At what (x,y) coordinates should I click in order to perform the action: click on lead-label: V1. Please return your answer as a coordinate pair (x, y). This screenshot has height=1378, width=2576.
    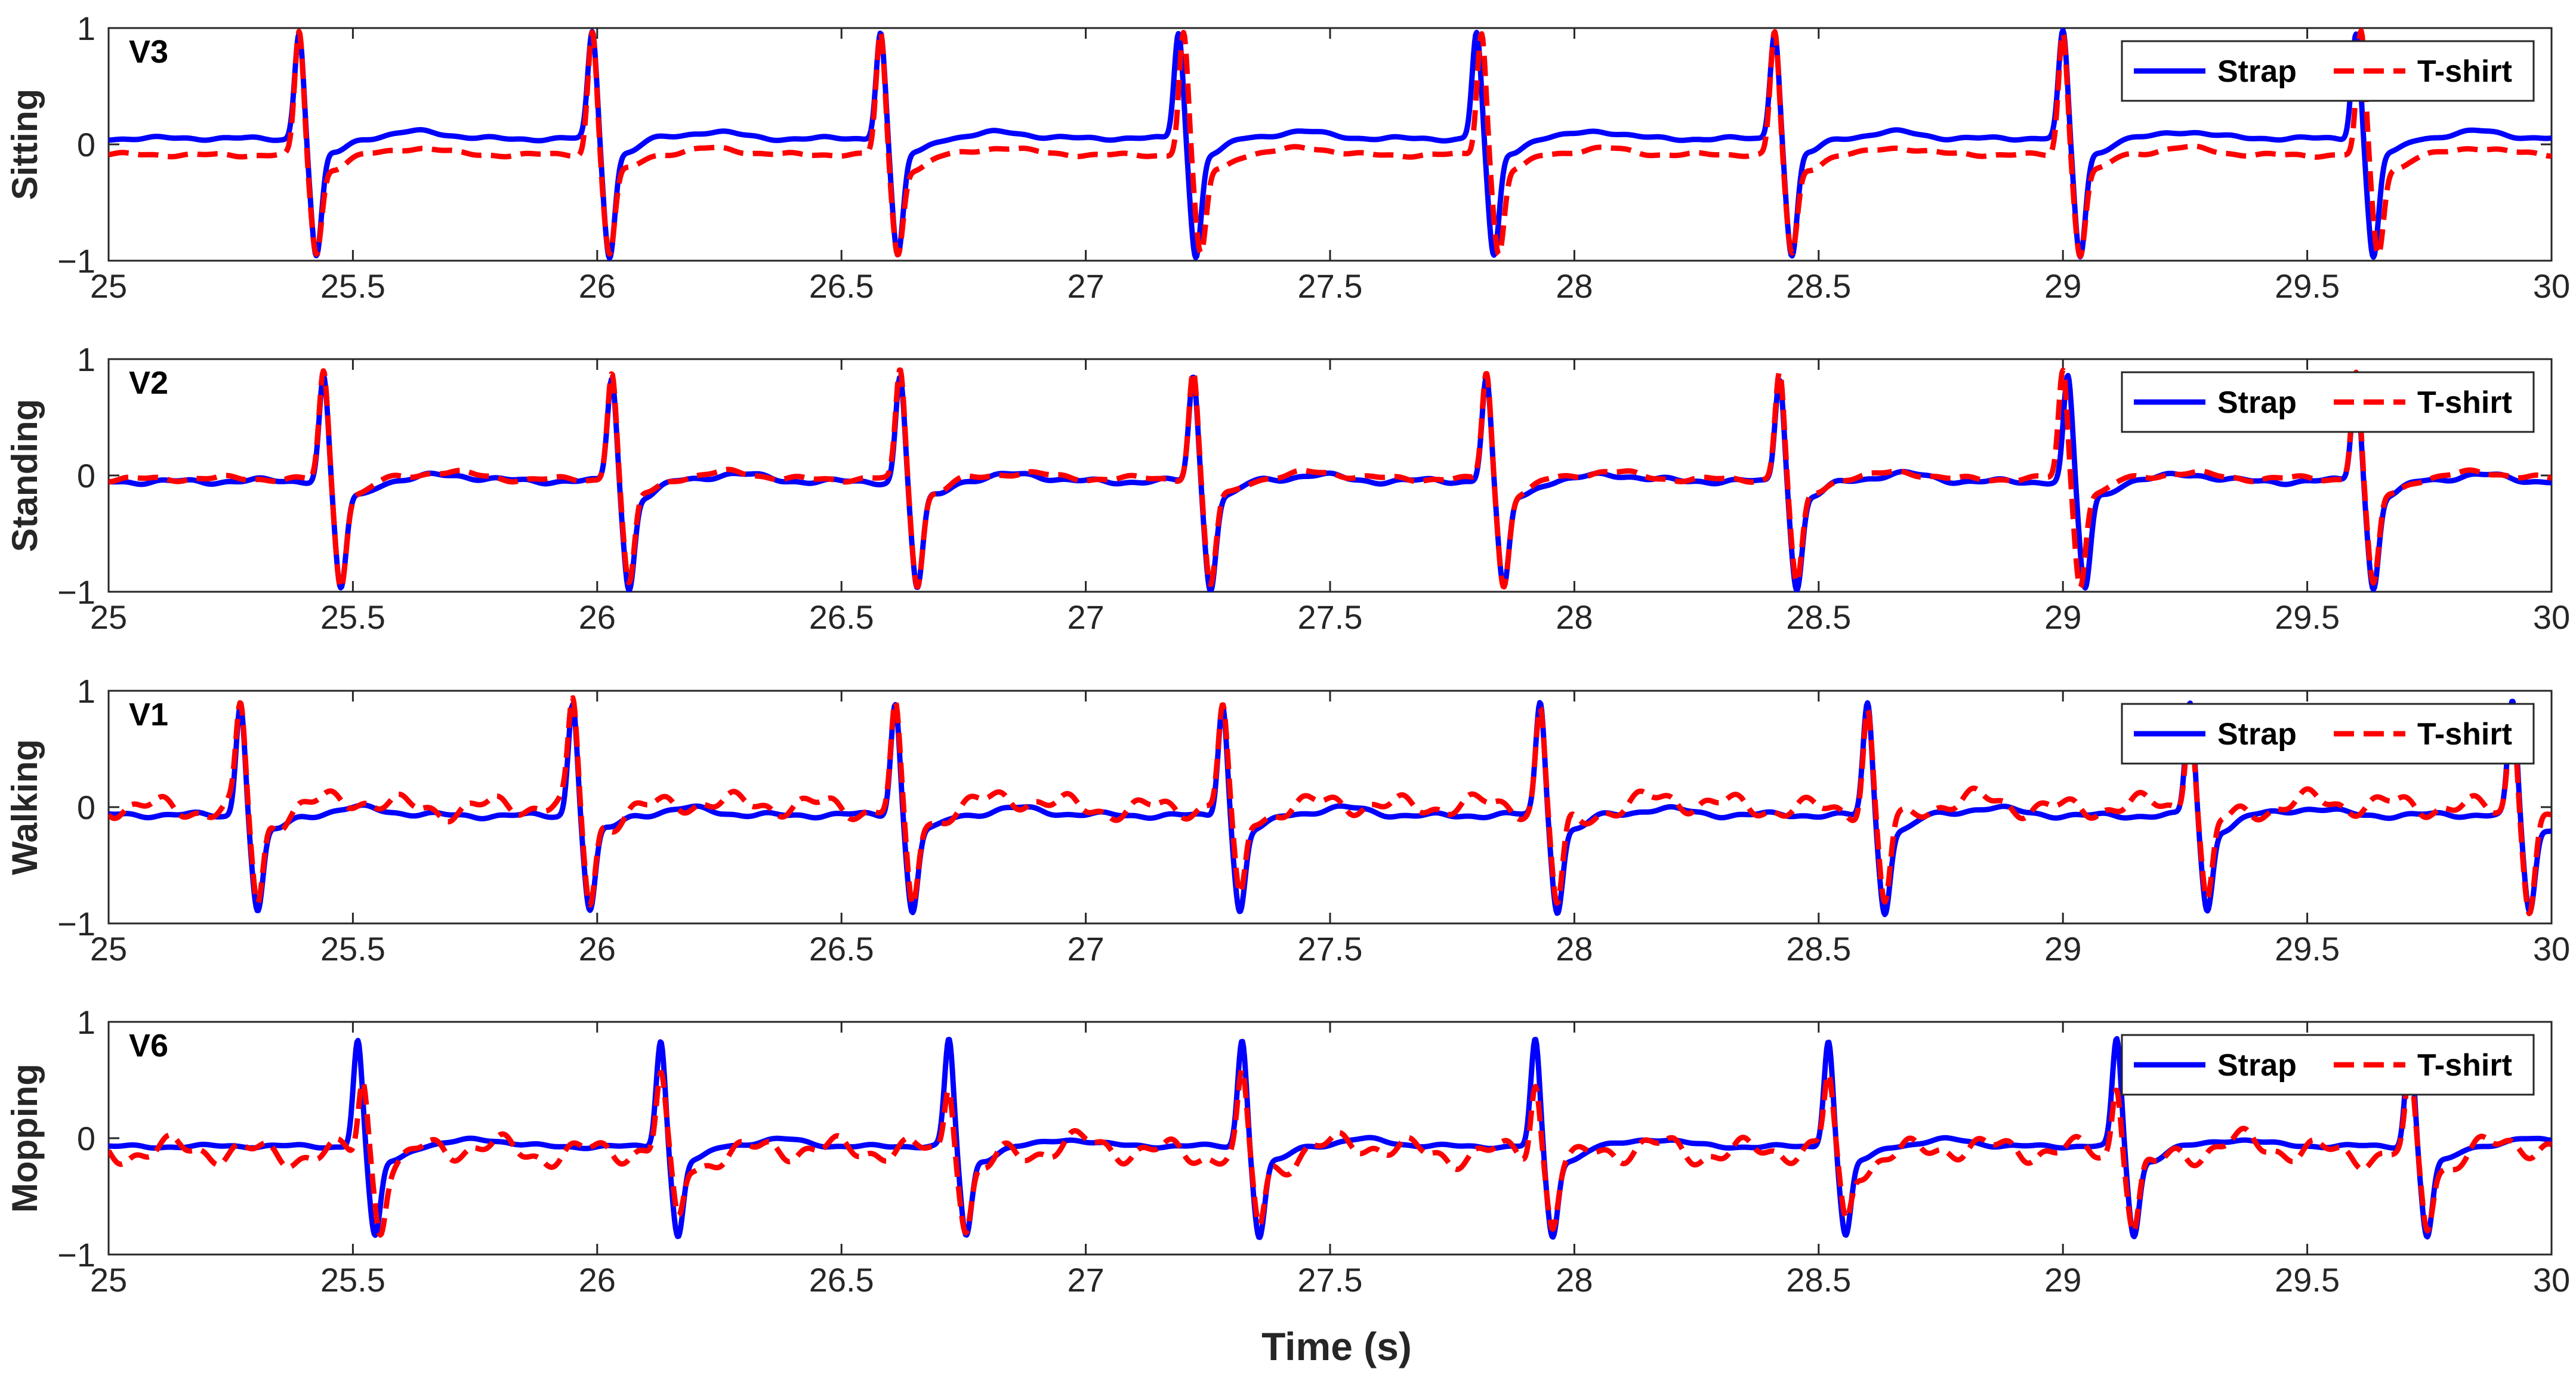
    Looking at the image, I should click on (148, 715).